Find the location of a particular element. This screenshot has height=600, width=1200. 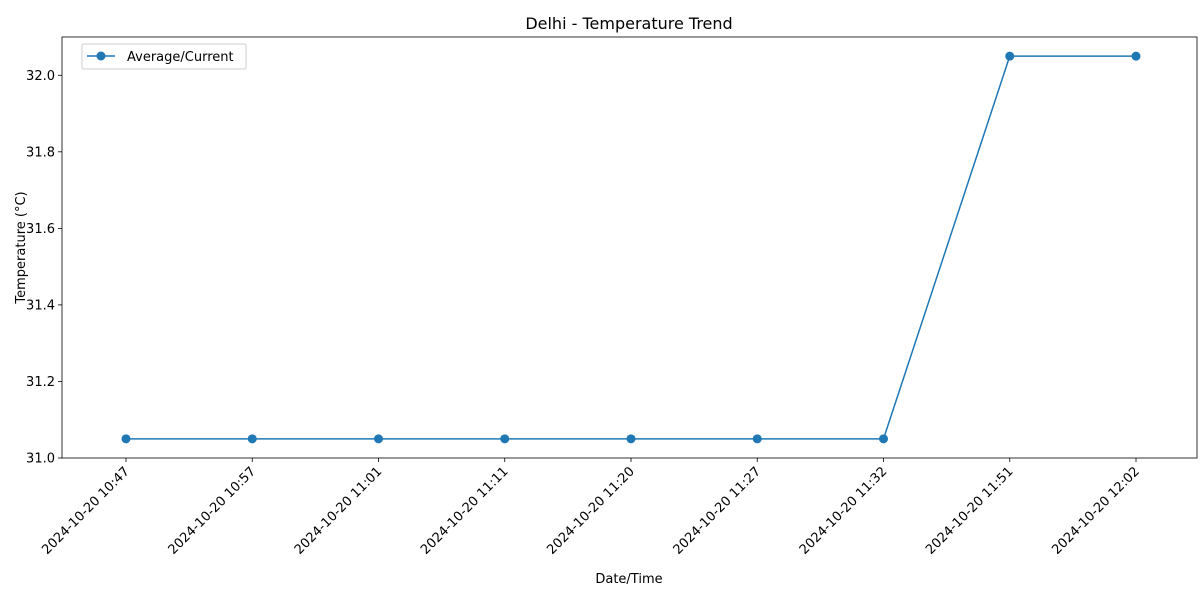

x-tick-label: 2024-10-20 11:01 is located at coordinates (338, 510).